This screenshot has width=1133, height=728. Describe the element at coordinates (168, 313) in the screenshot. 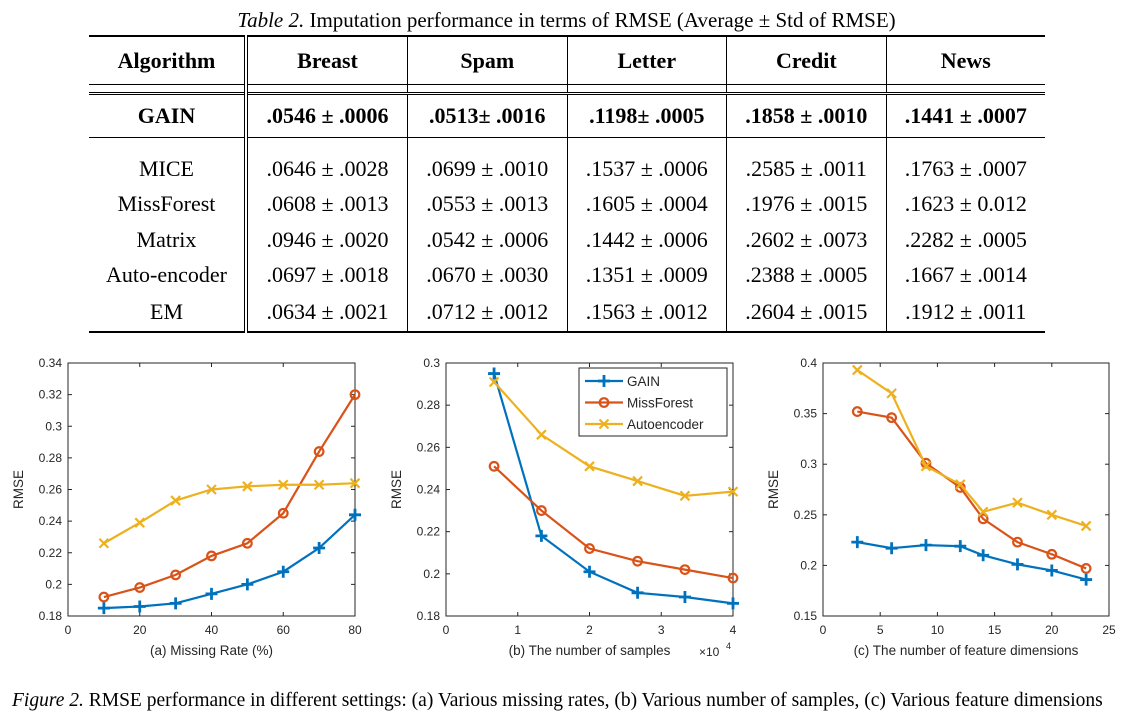

I see `cell-algorithm: EM` at that location.